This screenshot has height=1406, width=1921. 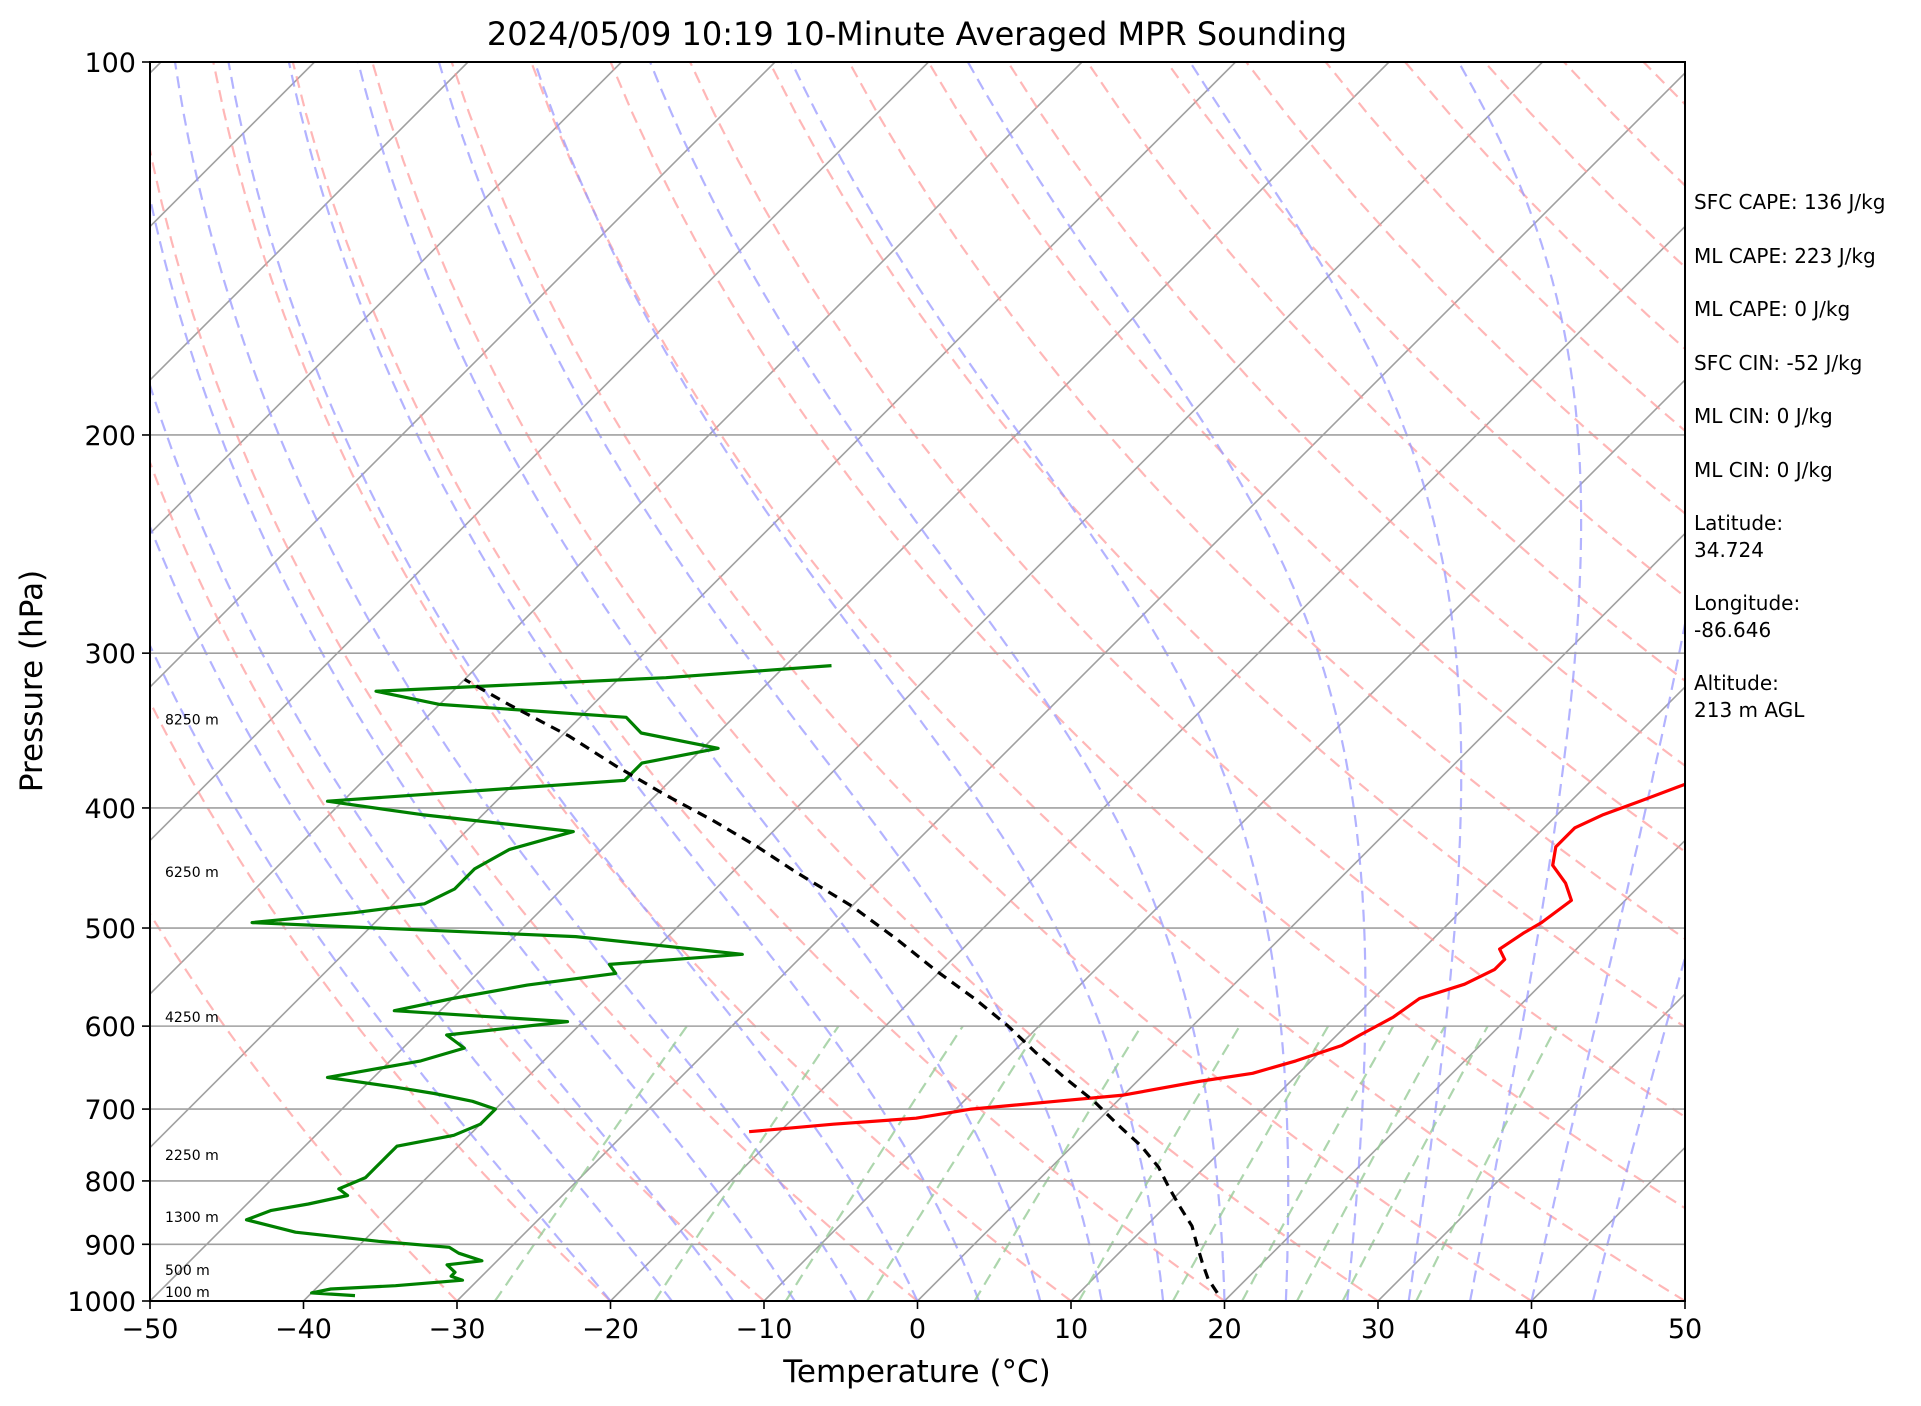 I want to click on ml-cin-text: ML CIN: 0 J/kg, so click(x=1763, y=416).